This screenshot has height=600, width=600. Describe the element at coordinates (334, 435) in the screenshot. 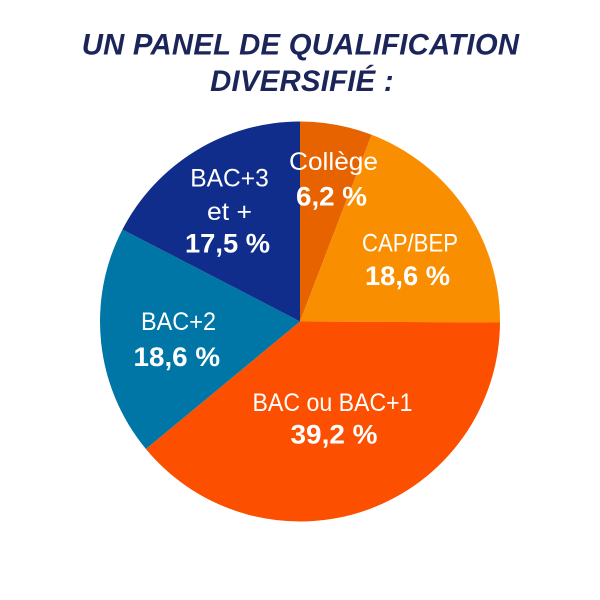

I see `svg-text: 39,2 %` at that location.